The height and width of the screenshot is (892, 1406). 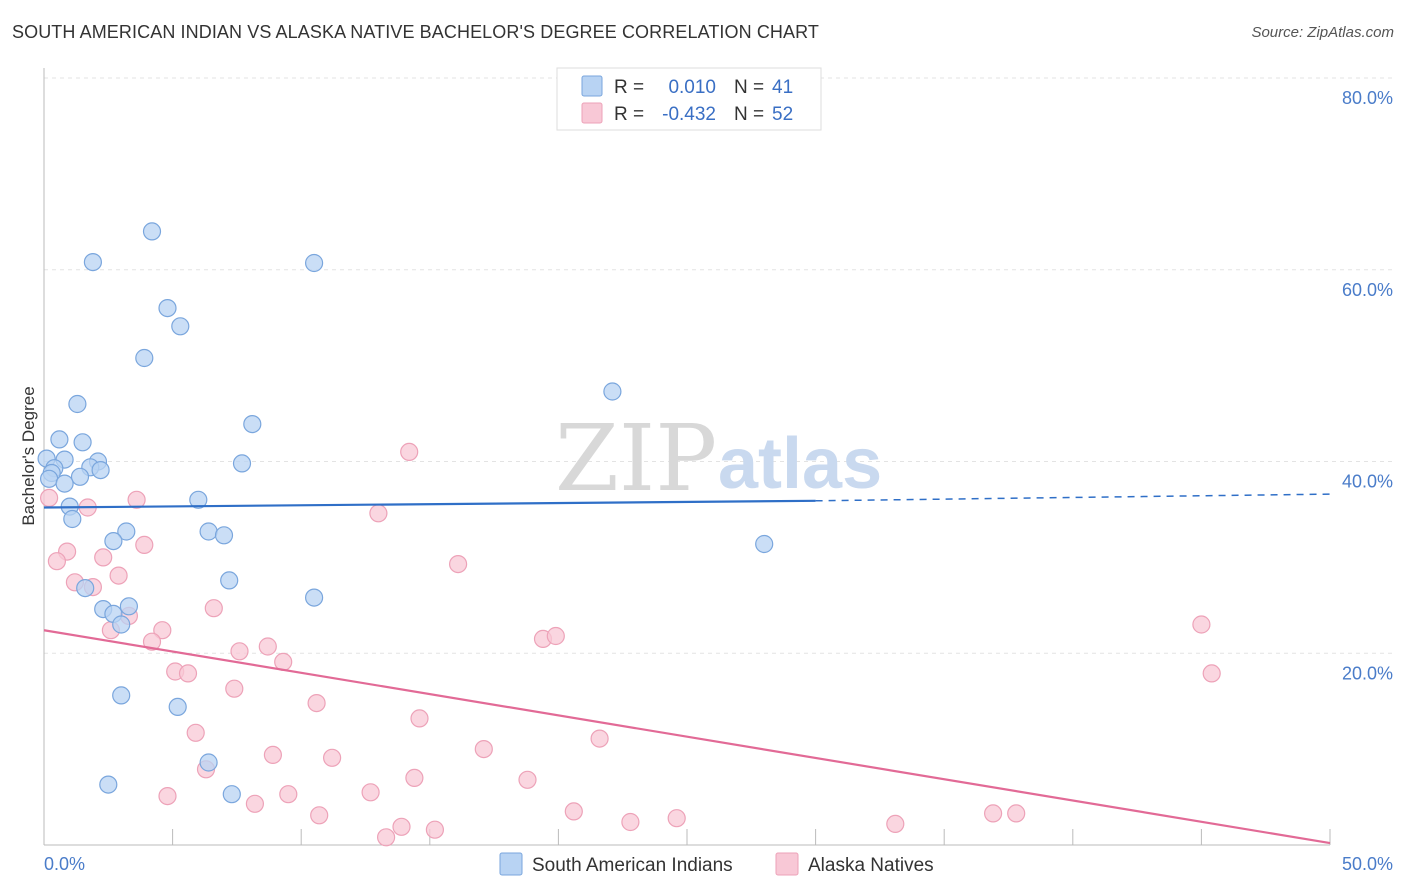 What do you see at coordinates (1367, 98) in the screenshot?
I see `y-tick-label: 80.0%` at bounding box center [1367, 98].